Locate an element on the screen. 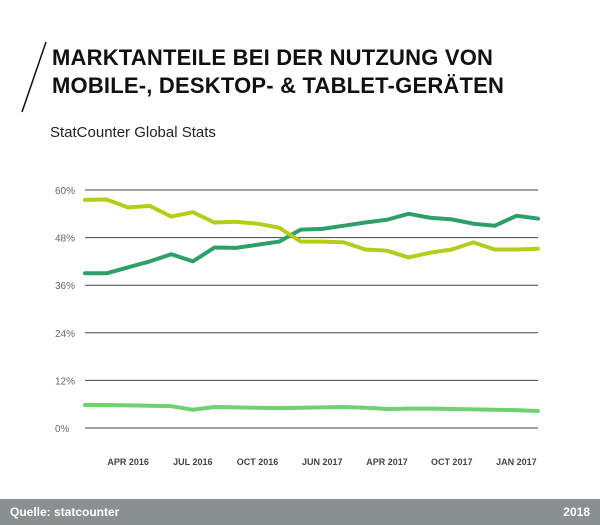 The image size is (600, 525). x-tick-label: APR 2017 is located at coordinates (387, 462).